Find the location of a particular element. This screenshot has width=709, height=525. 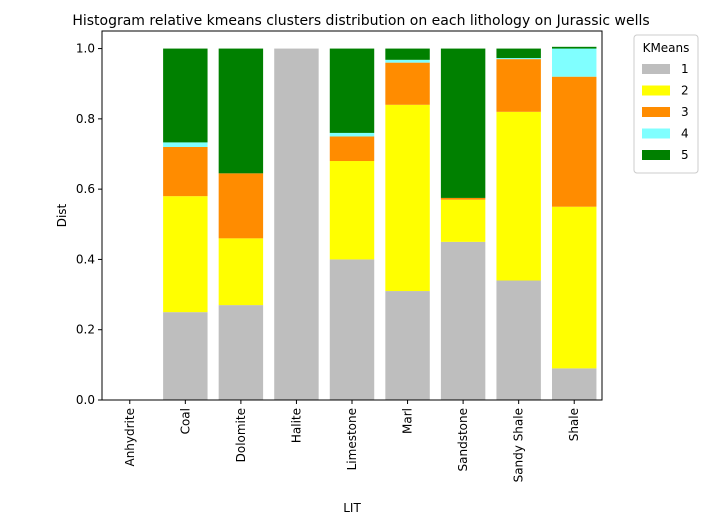

y-tick-label: 0.6 is located at coordinates (85, 189).